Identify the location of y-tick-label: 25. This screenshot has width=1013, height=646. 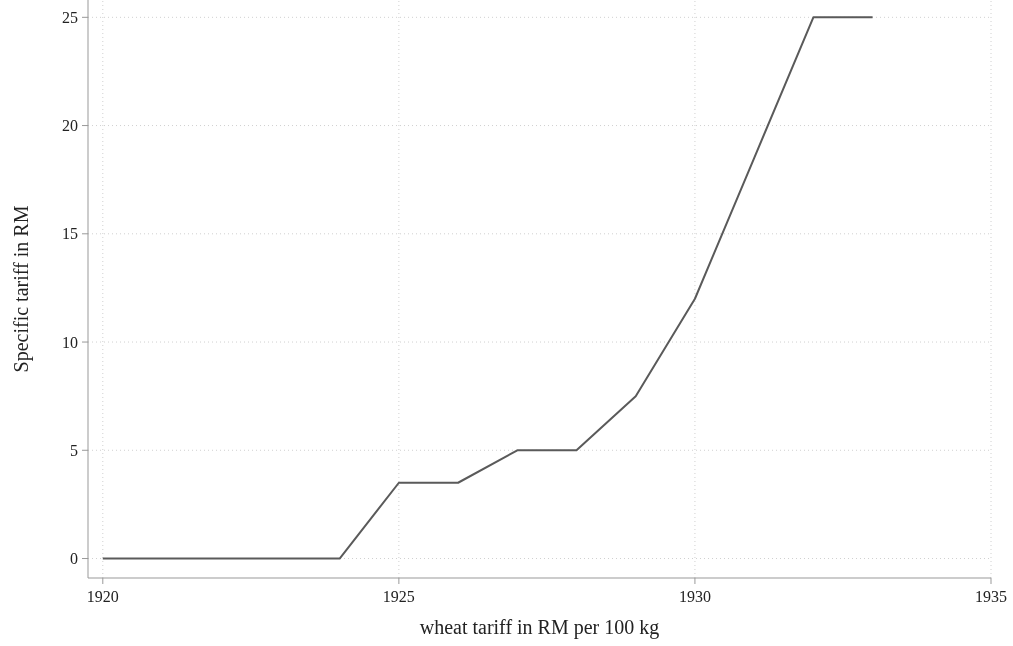
(70, 17).